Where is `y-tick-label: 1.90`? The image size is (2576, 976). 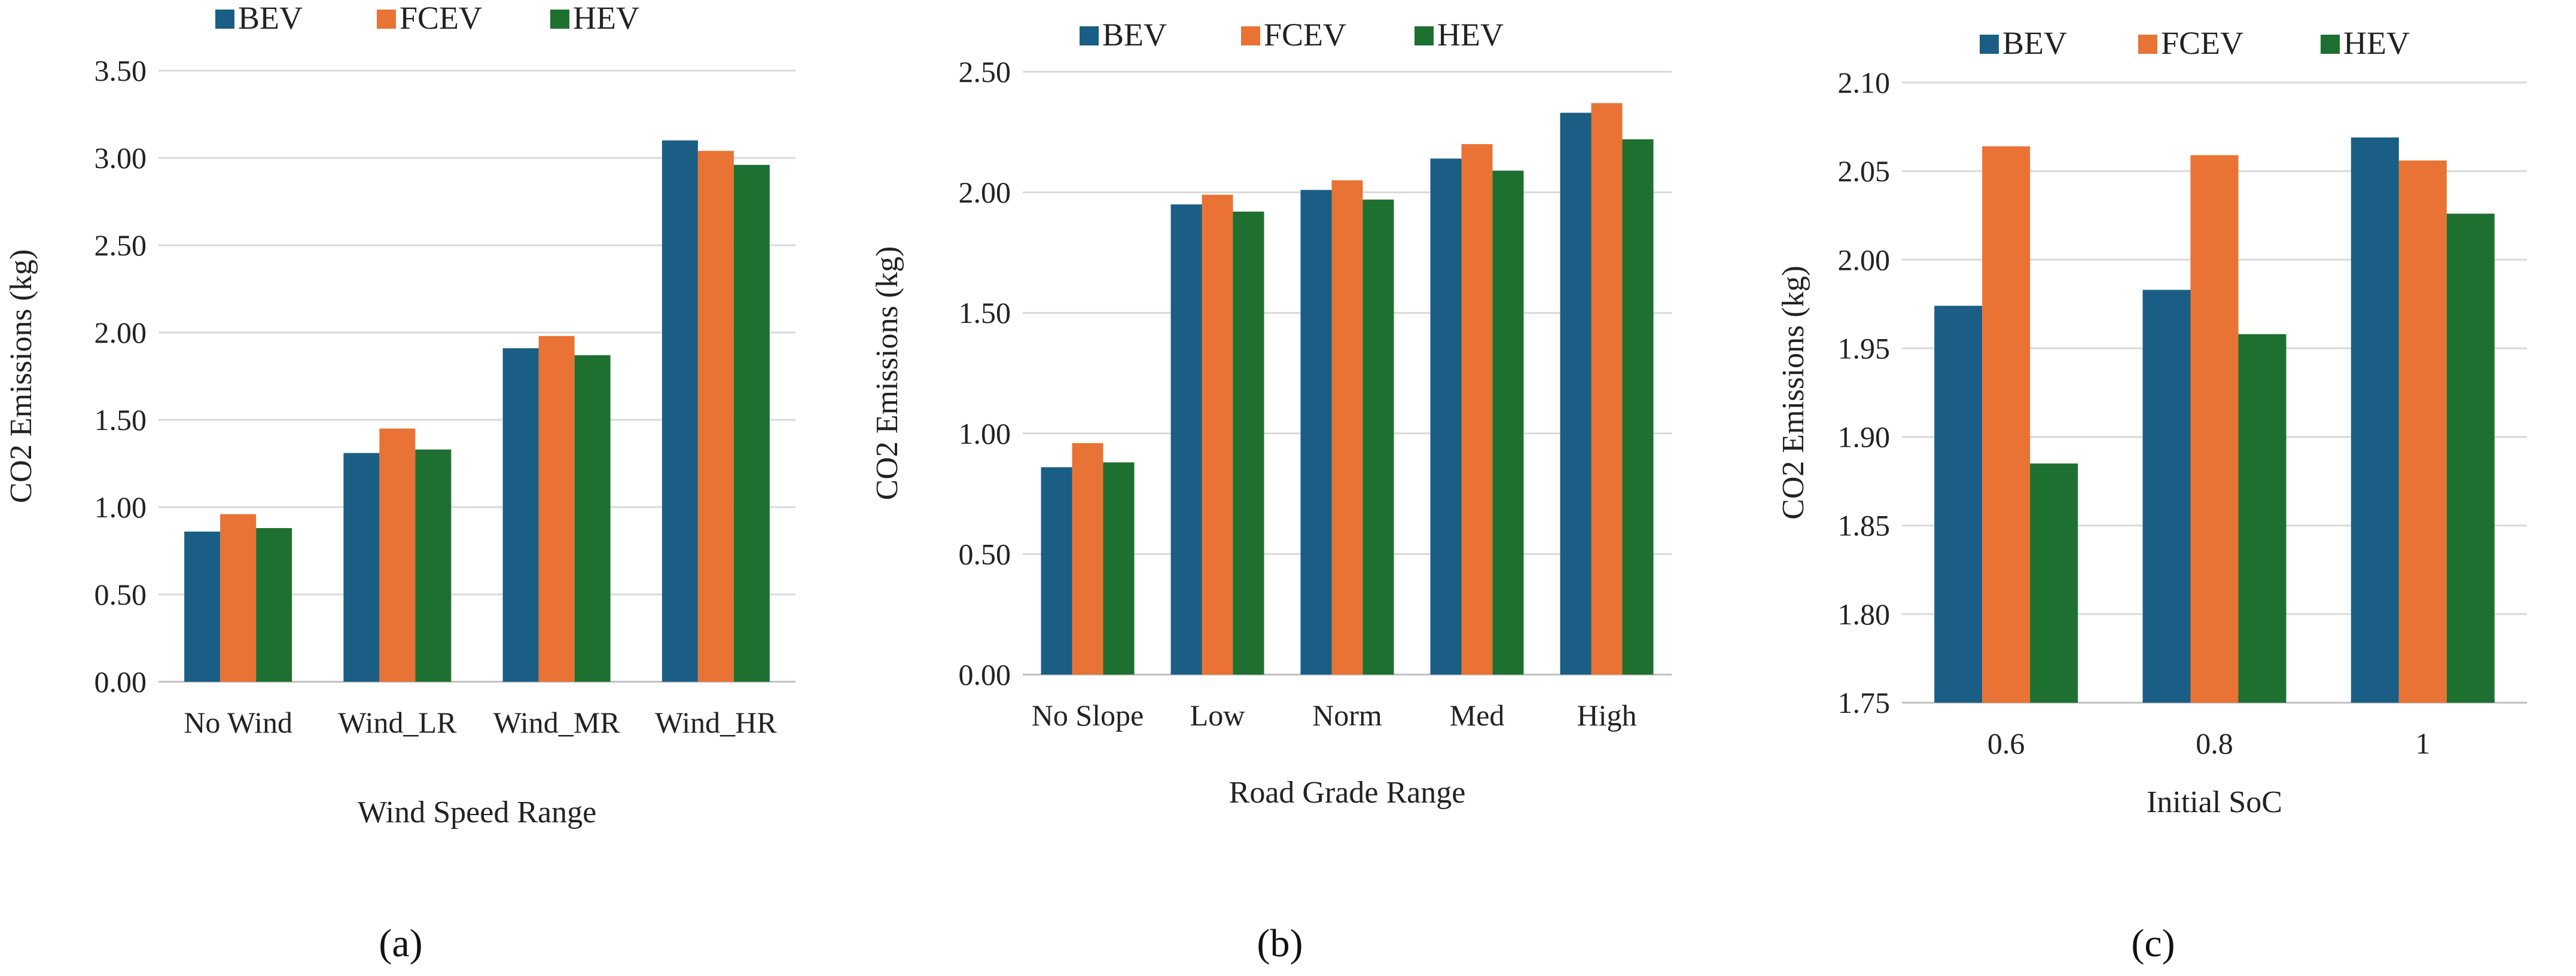 y-tick-label: 1.90 is located at coordinates (1864, 437).